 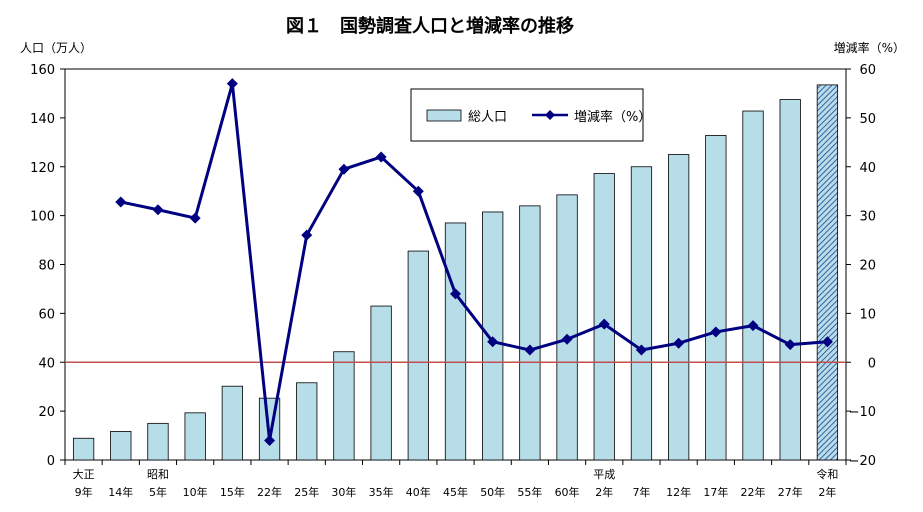 I want to click on left-tick-label-4: 80, so click(x=46, y=266).